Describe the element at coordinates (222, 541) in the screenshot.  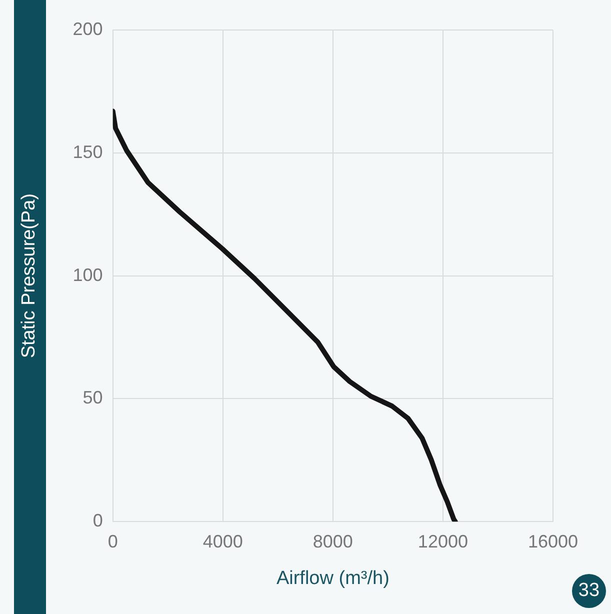
I see `x-tick-label: 4000` at that location.